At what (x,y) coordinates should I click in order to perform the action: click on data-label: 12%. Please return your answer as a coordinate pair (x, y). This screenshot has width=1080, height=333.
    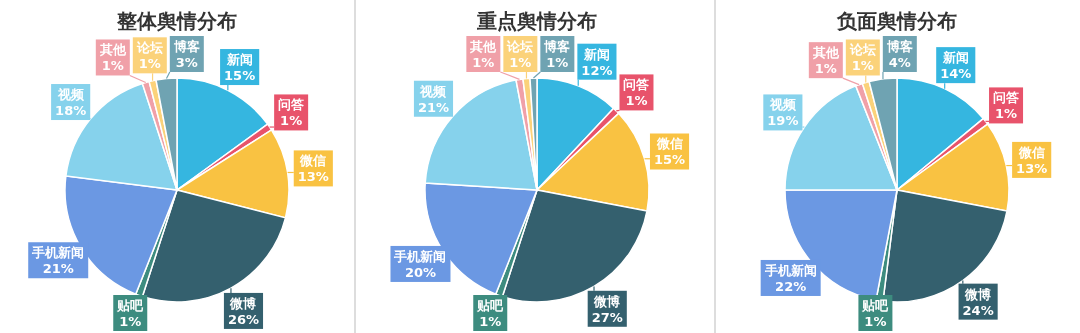
    Looking at the image, I should click on (597, 70).